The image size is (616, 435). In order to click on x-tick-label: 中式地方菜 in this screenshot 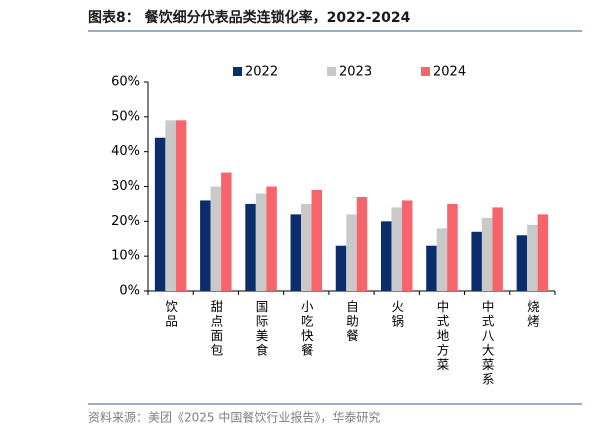, I will do `click(441, 336)`.